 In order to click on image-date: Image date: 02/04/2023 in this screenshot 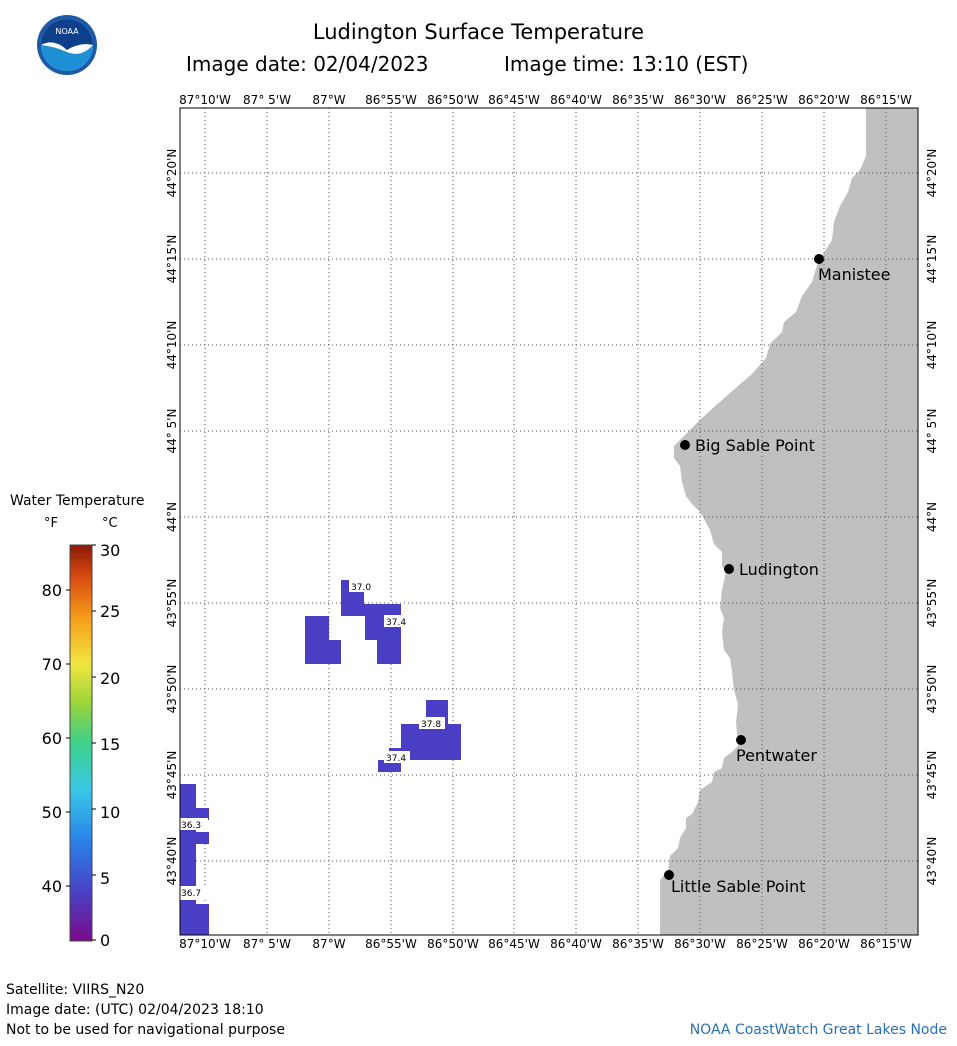, I will do `click(307, 64)`.